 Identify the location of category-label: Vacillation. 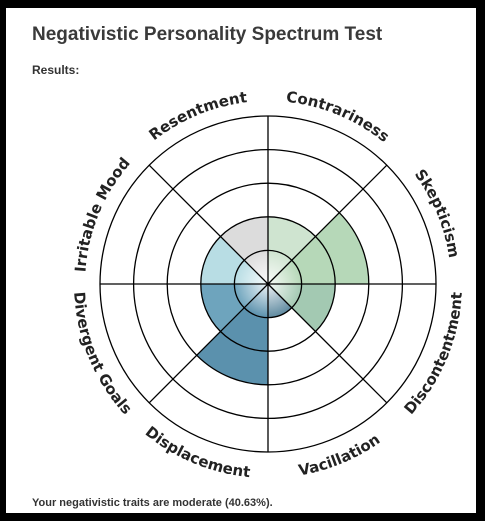
(340, 454).